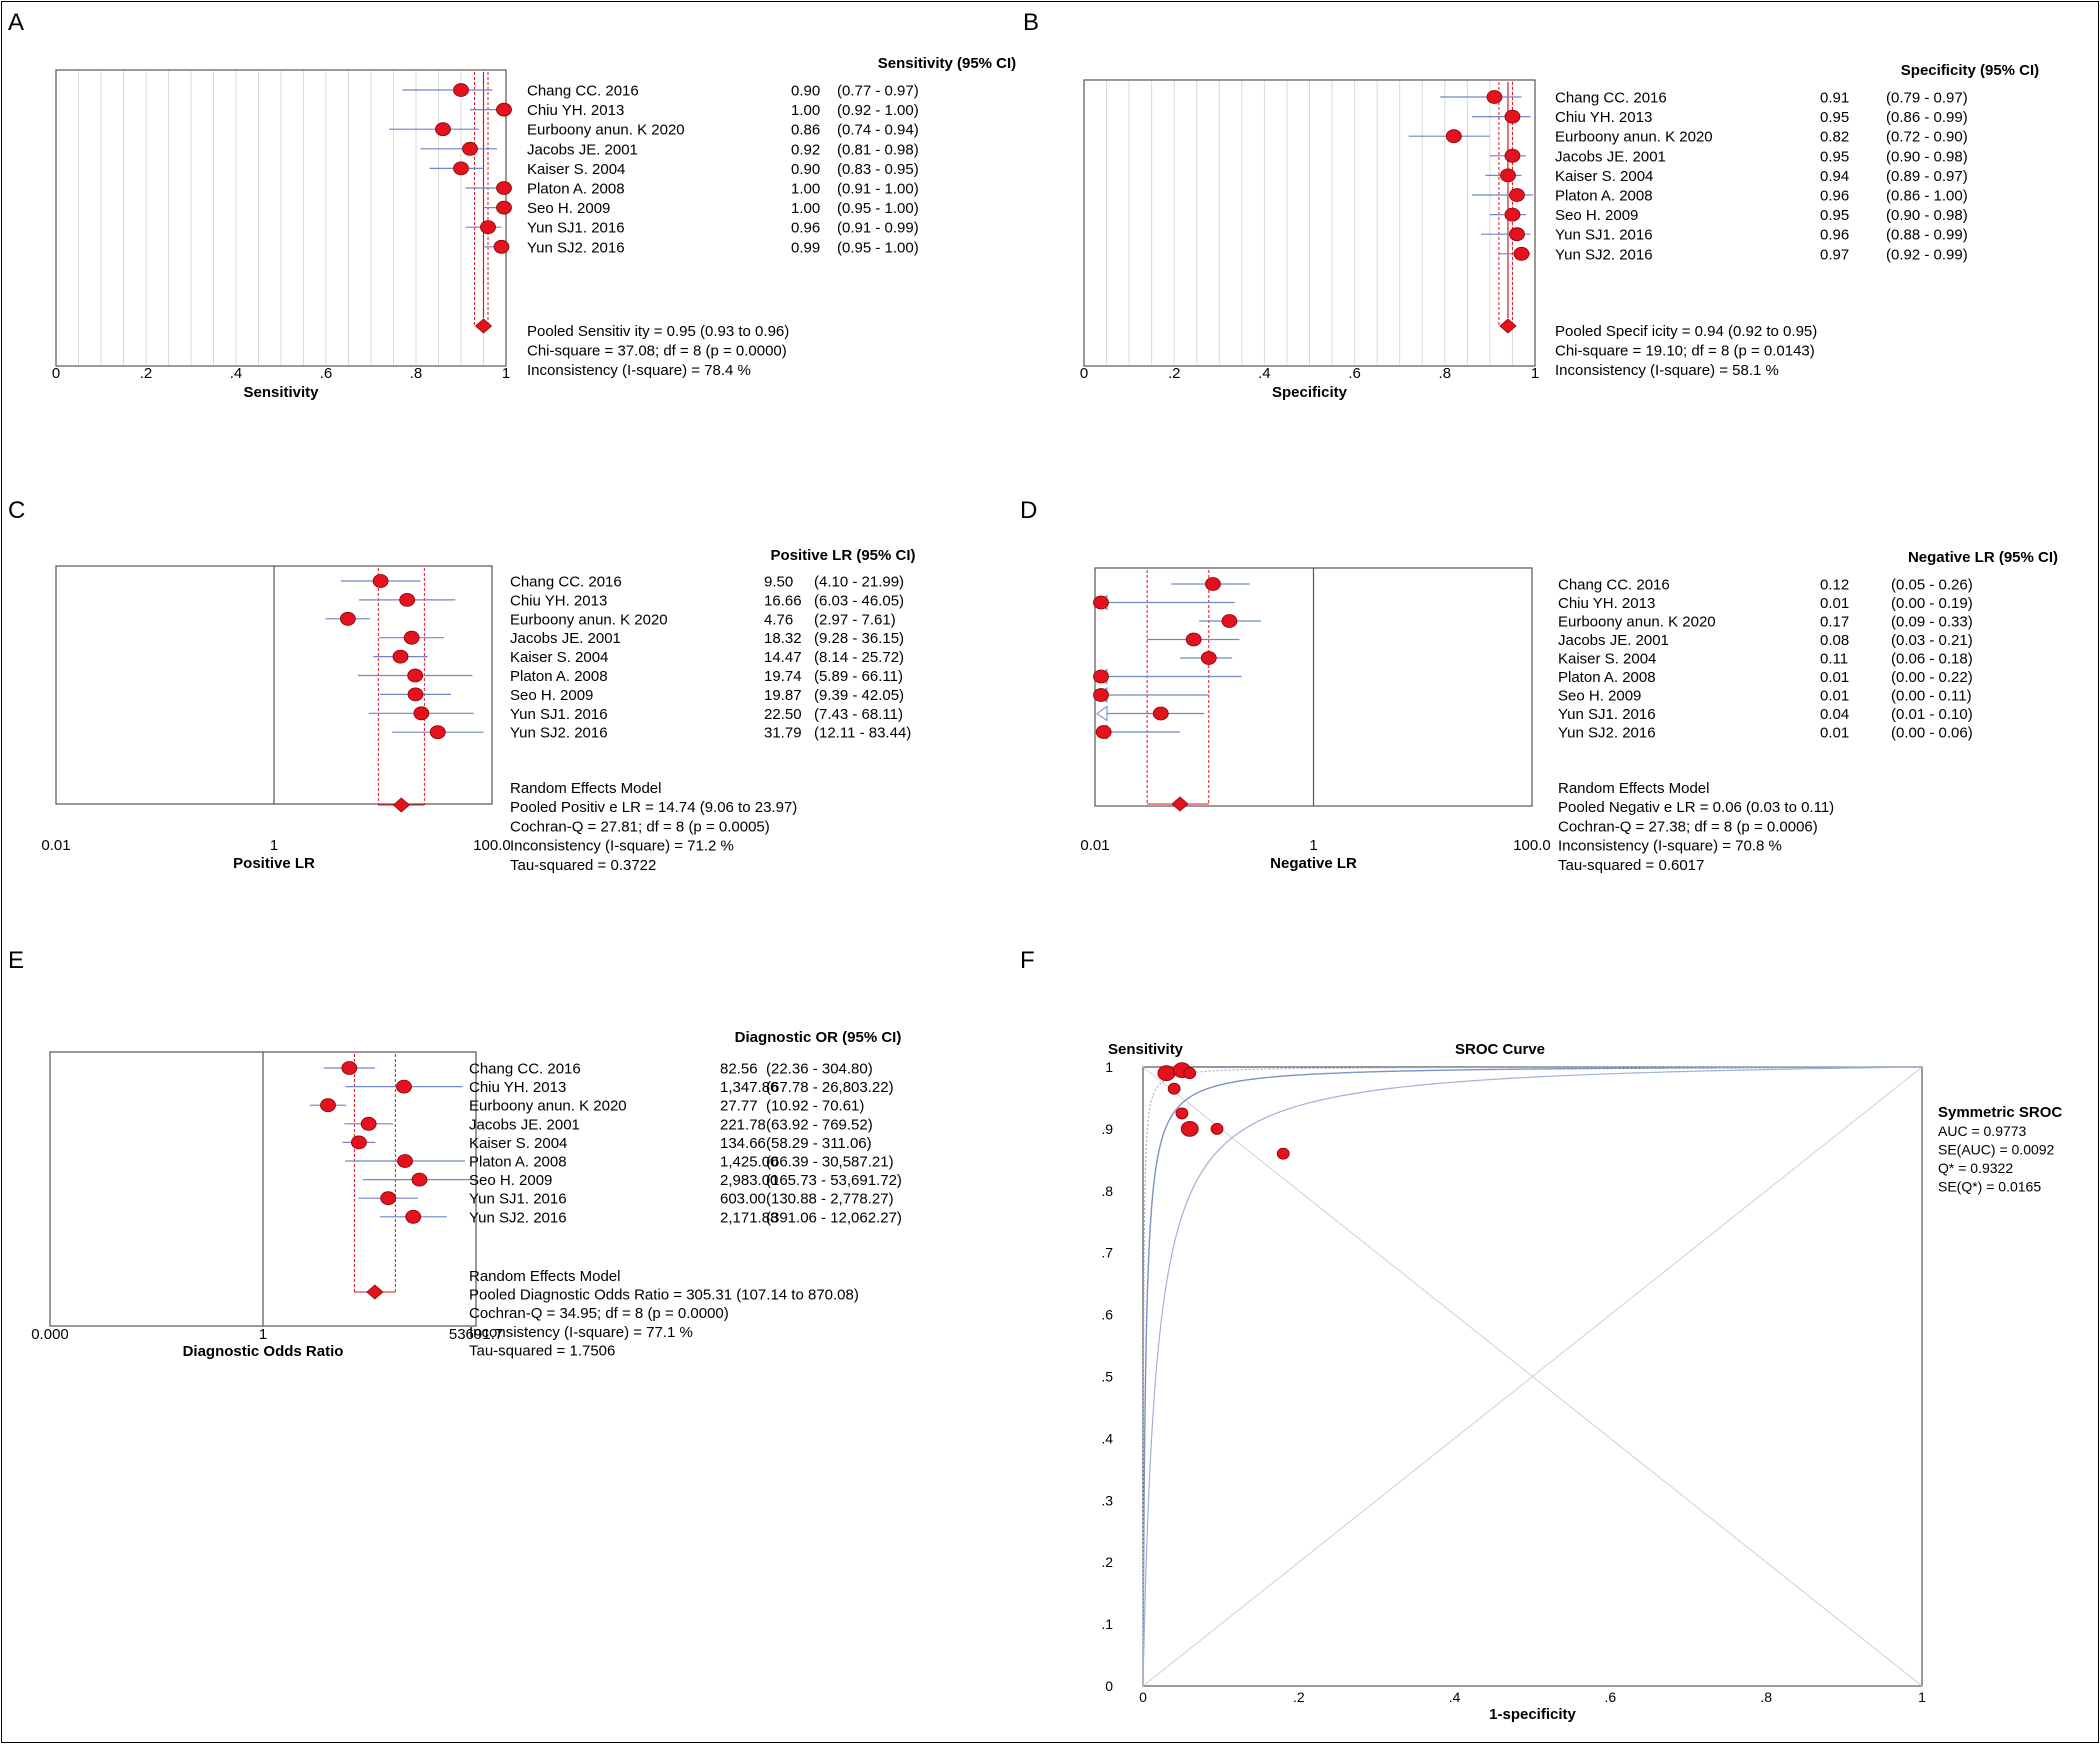 This screenshot has height=1744, width=2100. I want to click on summary-line: Inconsistency (I-square) = 58.1 %, so click(1667, 370).